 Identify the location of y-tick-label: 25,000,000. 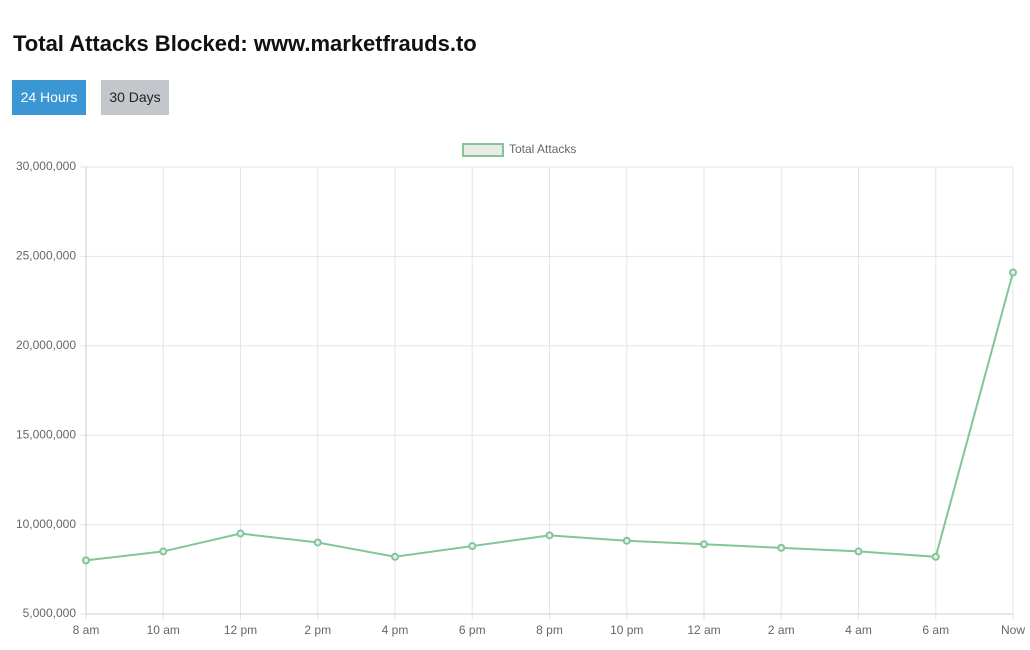
(46, 256).